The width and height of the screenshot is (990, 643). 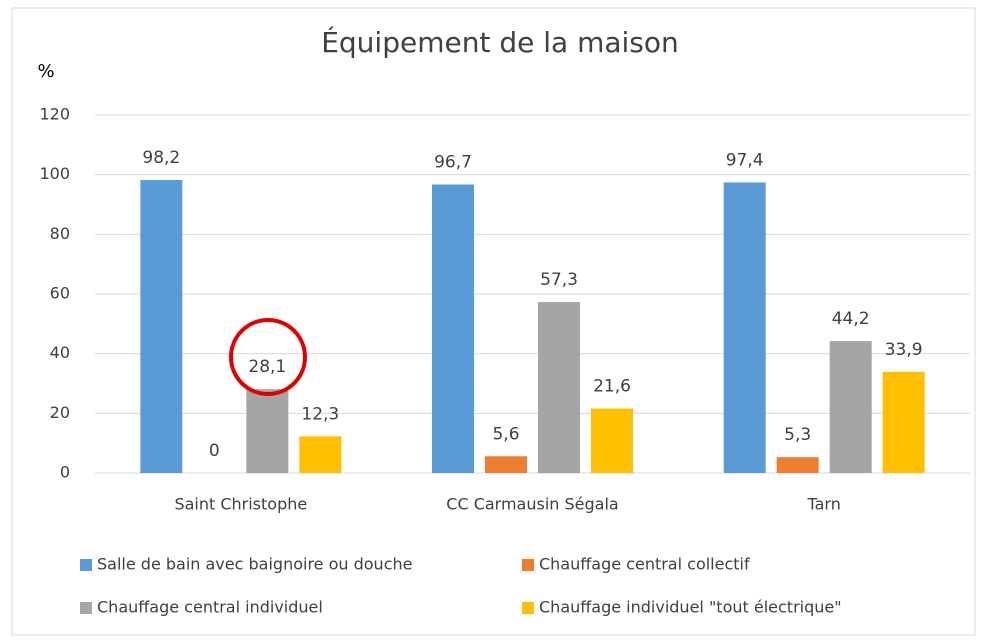 What do you see at coordinates (904, 350) in the screenshot?
I see `data-label: 33,9` at bounding box center [904, 350].